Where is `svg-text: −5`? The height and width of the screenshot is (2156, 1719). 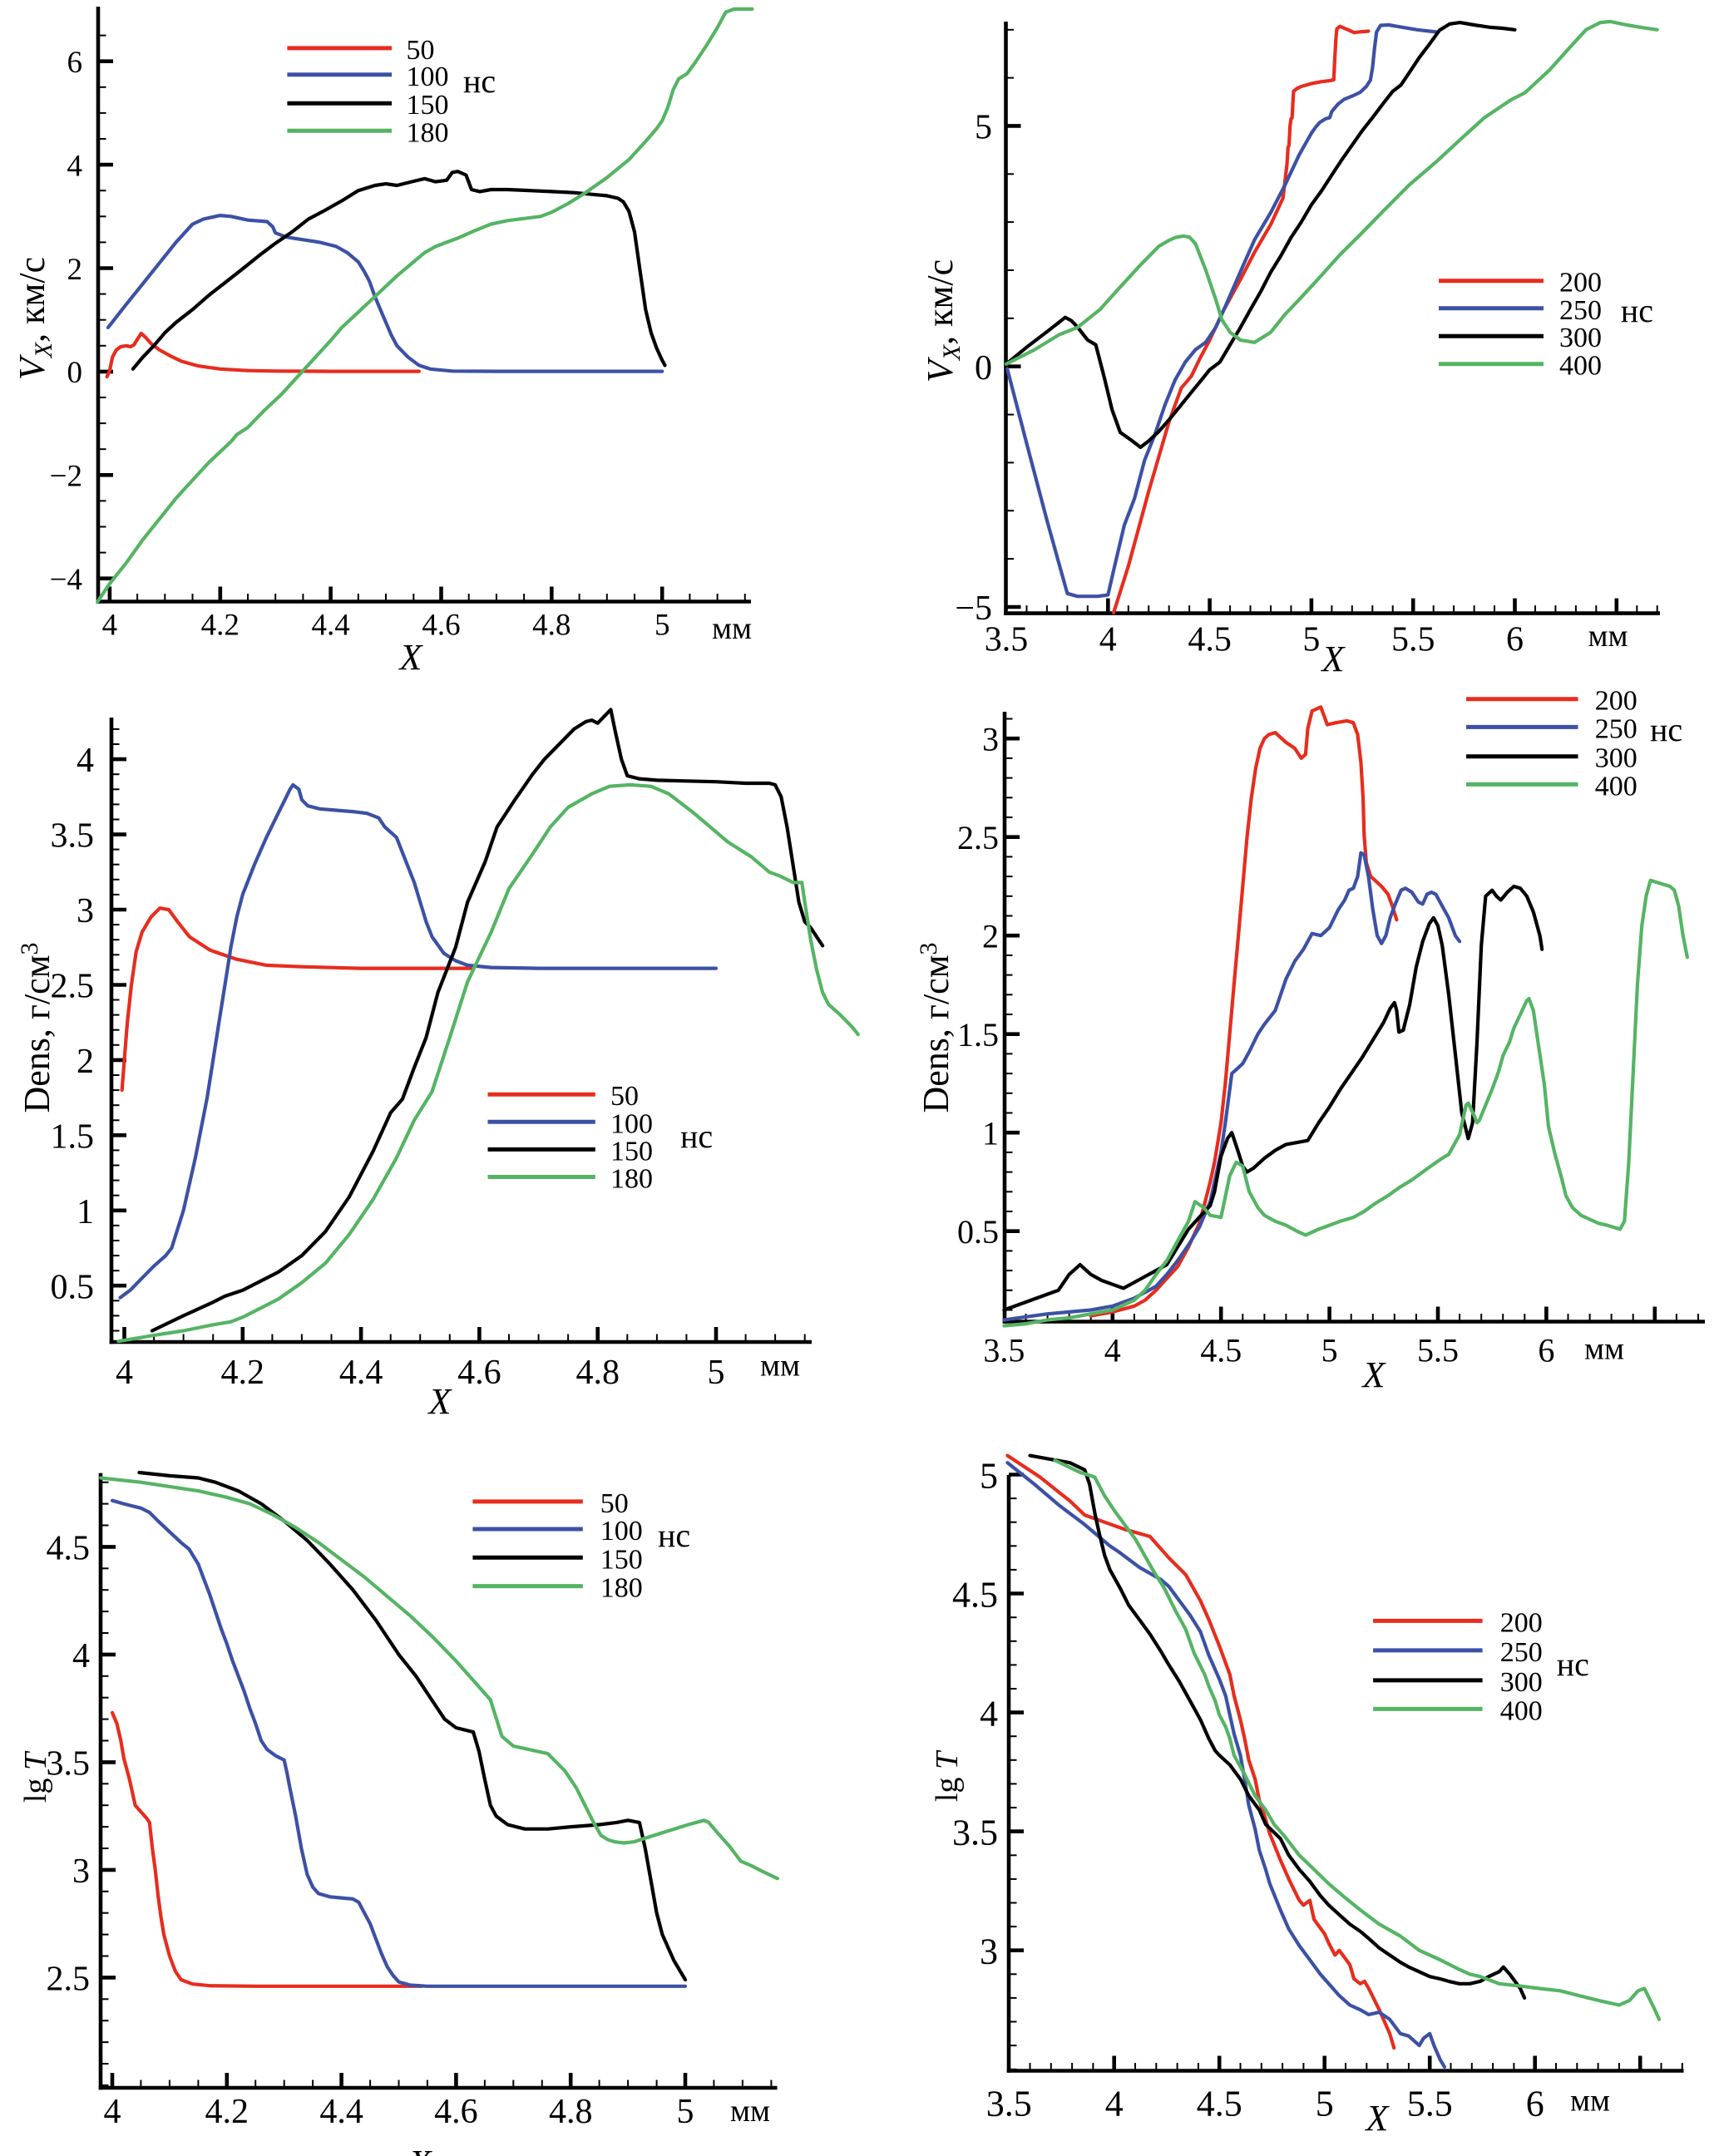
svg-text: −5 is located at coordinates (974, 609).